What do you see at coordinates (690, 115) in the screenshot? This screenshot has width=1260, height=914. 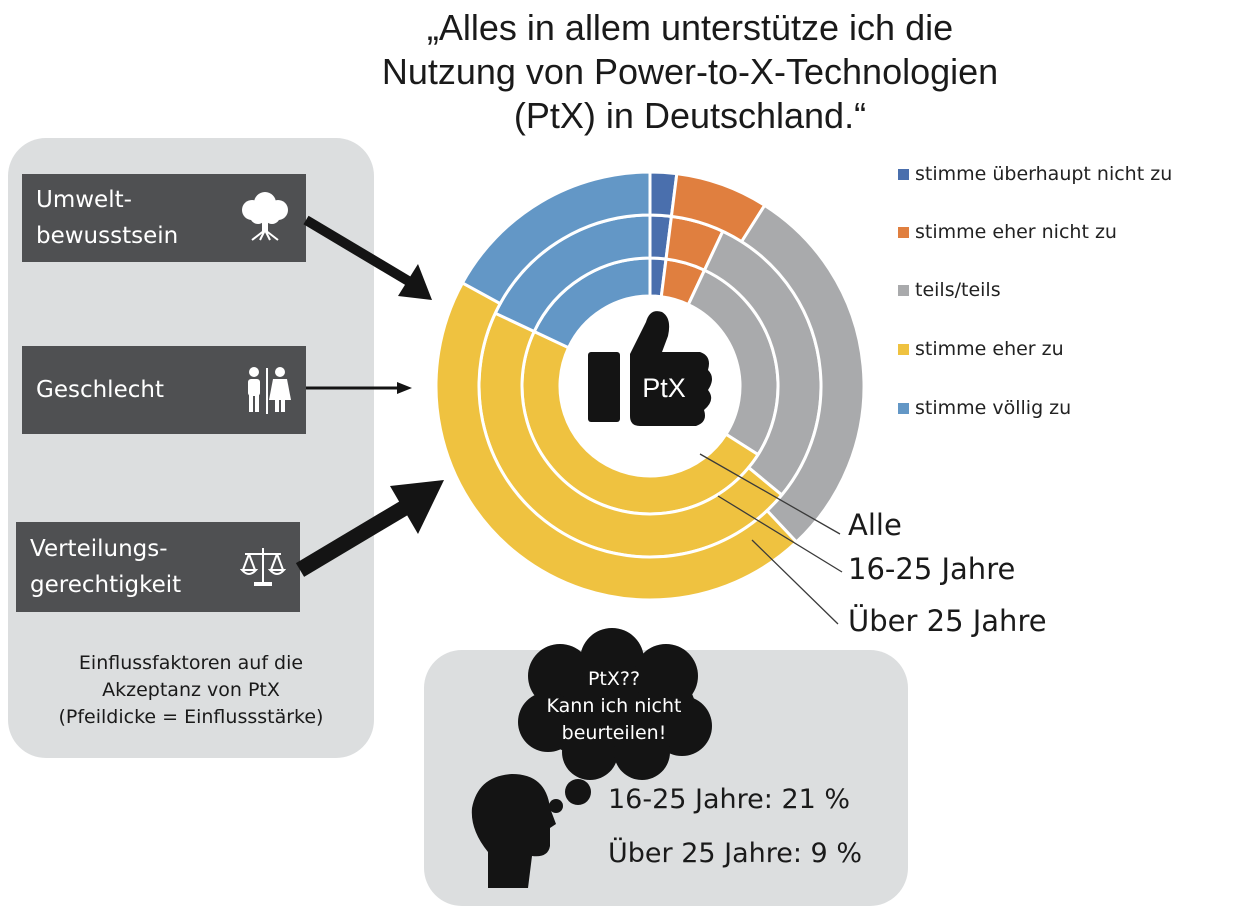 I see `title-line: (PtX) in Deutschland.“` at bounding box center [690, 115].